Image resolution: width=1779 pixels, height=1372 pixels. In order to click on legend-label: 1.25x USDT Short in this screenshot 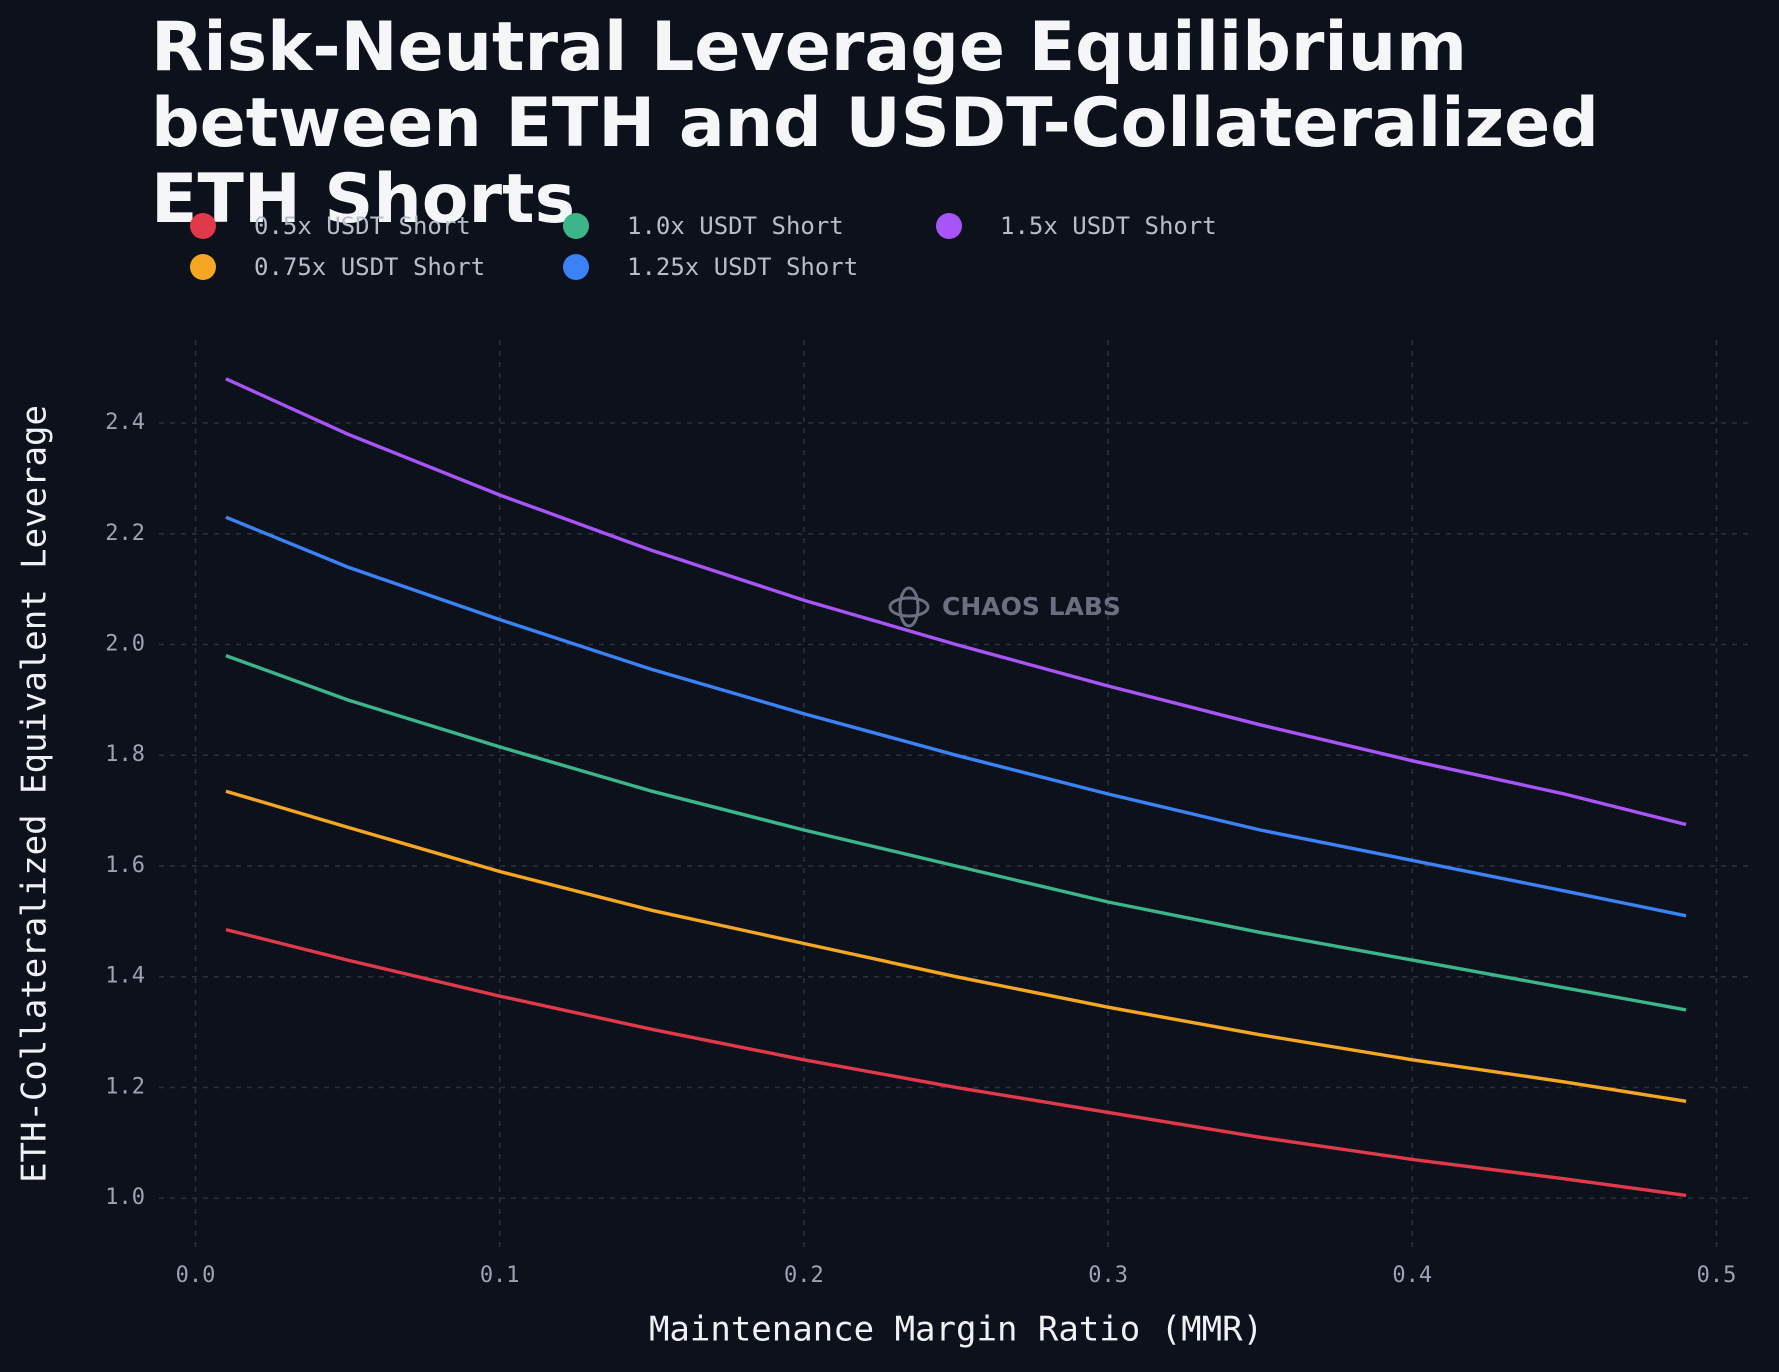, I will do `click(742, 267)`.